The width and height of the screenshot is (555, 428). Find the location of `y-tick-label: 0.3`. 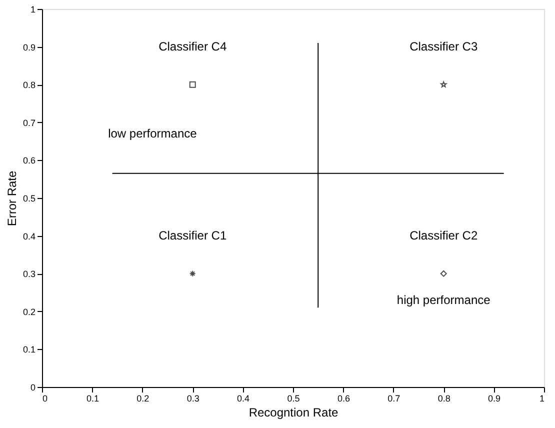

y-tick-label: 0.3 is located at coordinates (29, 274).